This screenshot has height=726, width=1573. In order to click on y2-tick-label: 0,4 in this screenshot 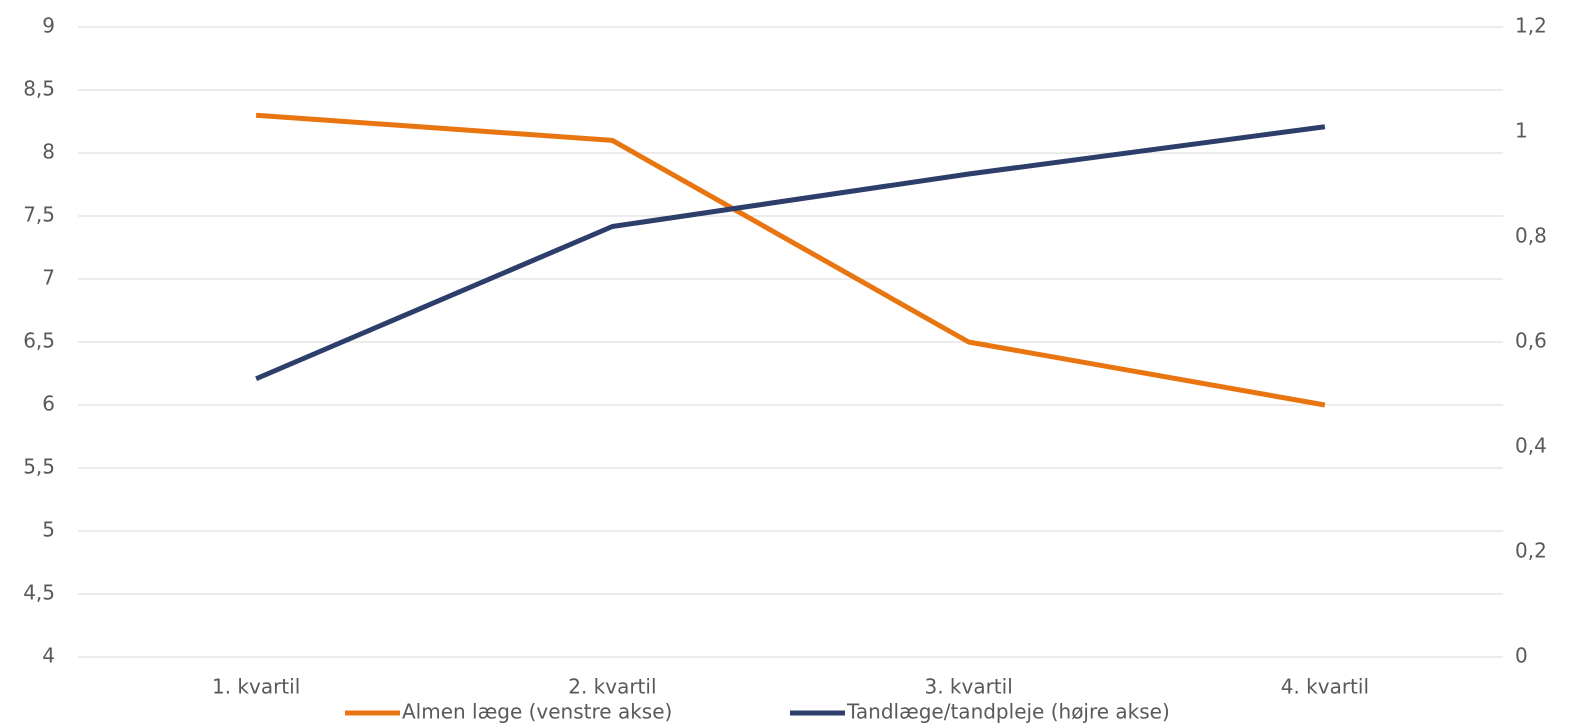, I will do `click(1531, 446)`.